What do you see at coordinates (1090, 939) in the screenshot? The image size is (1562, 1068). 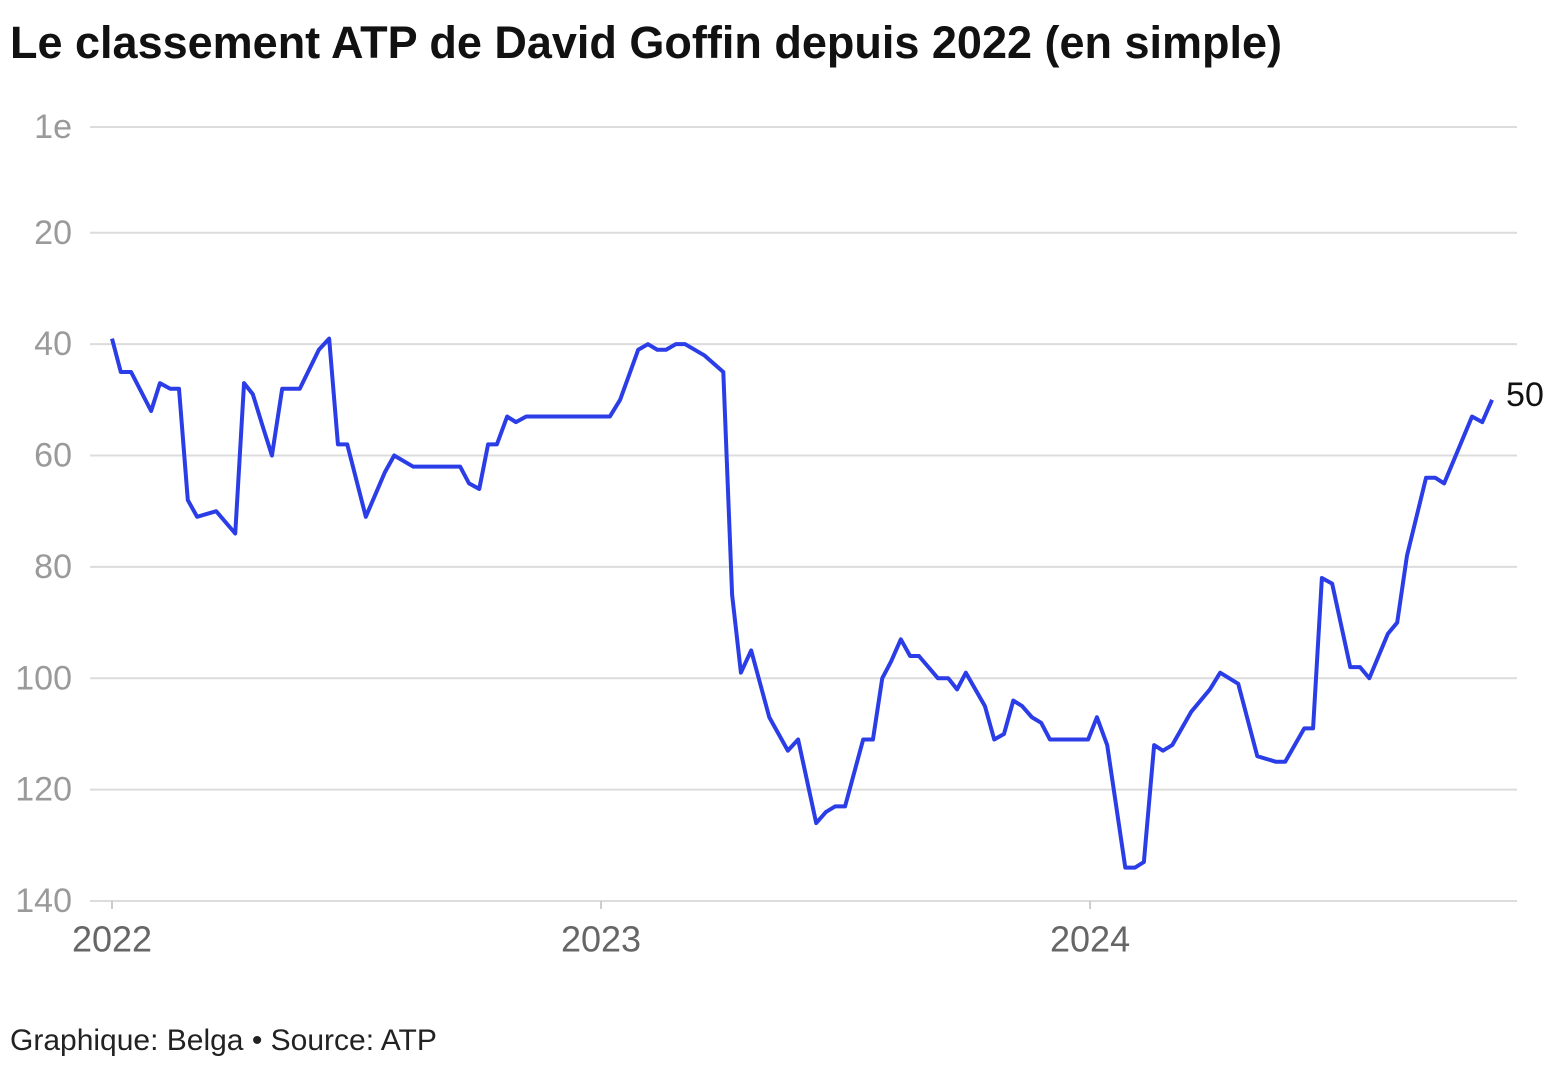 I see `x-tick-label: 2024` at bounding box center [1090, 939].